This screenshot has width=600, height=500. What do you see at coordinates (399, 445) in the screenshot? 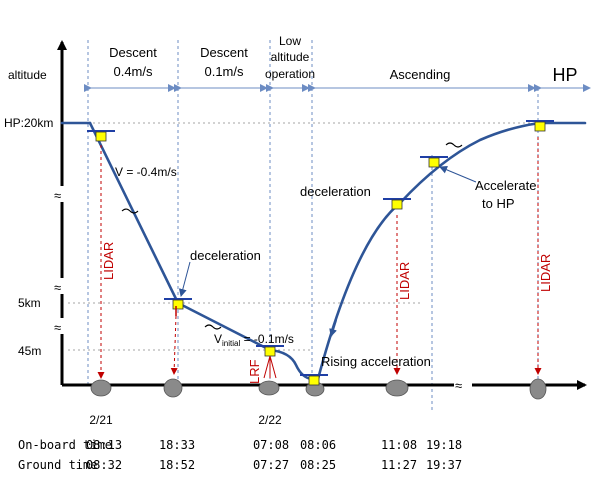
I see `onboard-time: 11:08` at bounding box center [399, 445].